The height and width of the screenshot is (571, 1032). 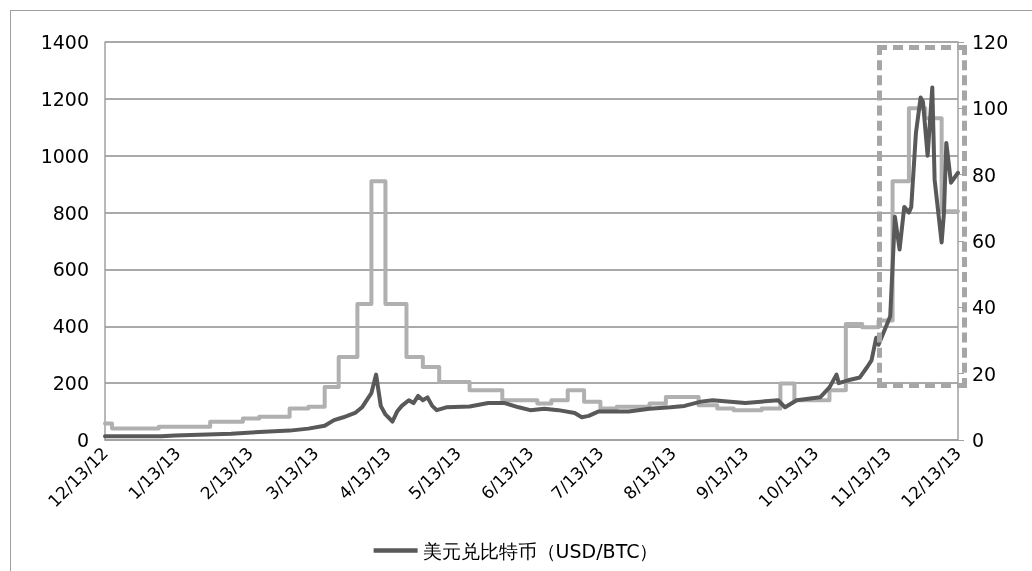 I want to click on y-tick-label: 0, so click(x=82, y=440).